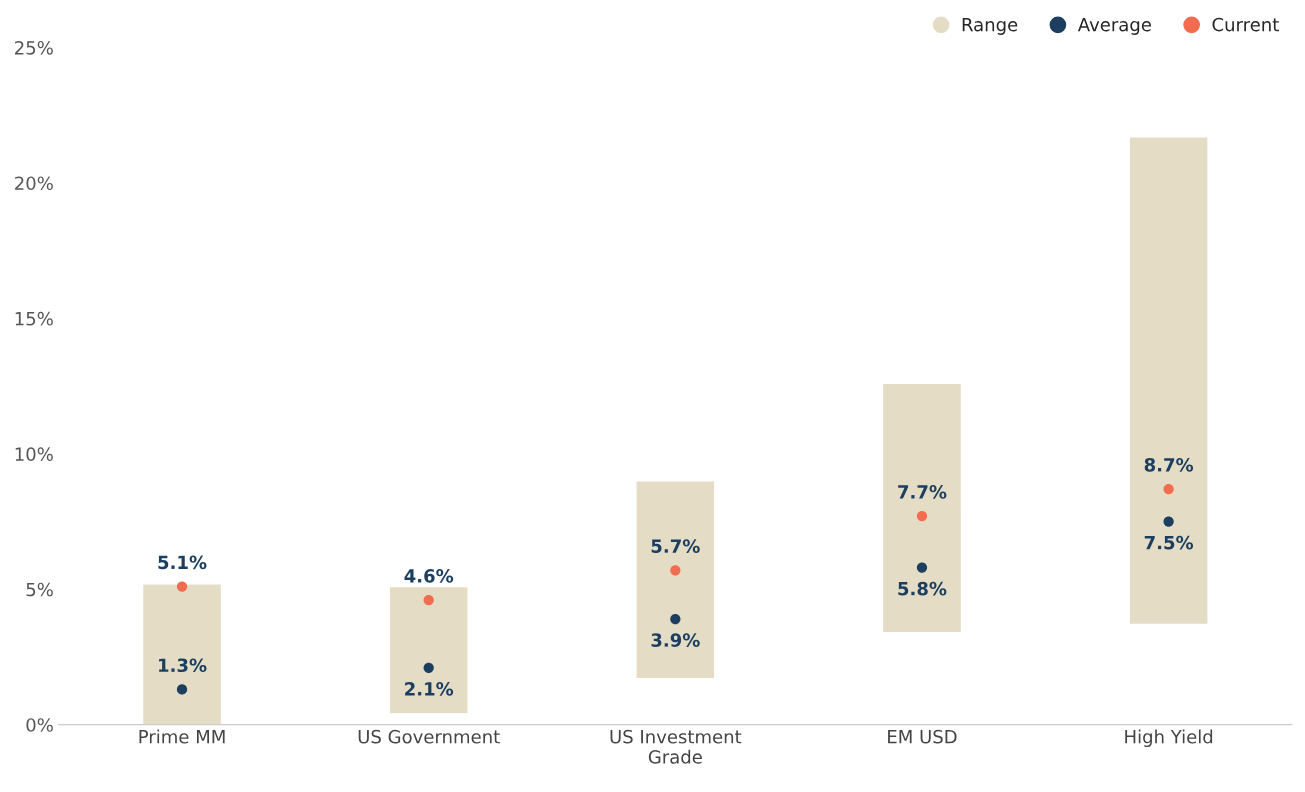 This screenshot has width=1305, height=792. Describe the element at coordinates (34, 454) in the screenshot. I see `y-tick-label: 10%` at that location.